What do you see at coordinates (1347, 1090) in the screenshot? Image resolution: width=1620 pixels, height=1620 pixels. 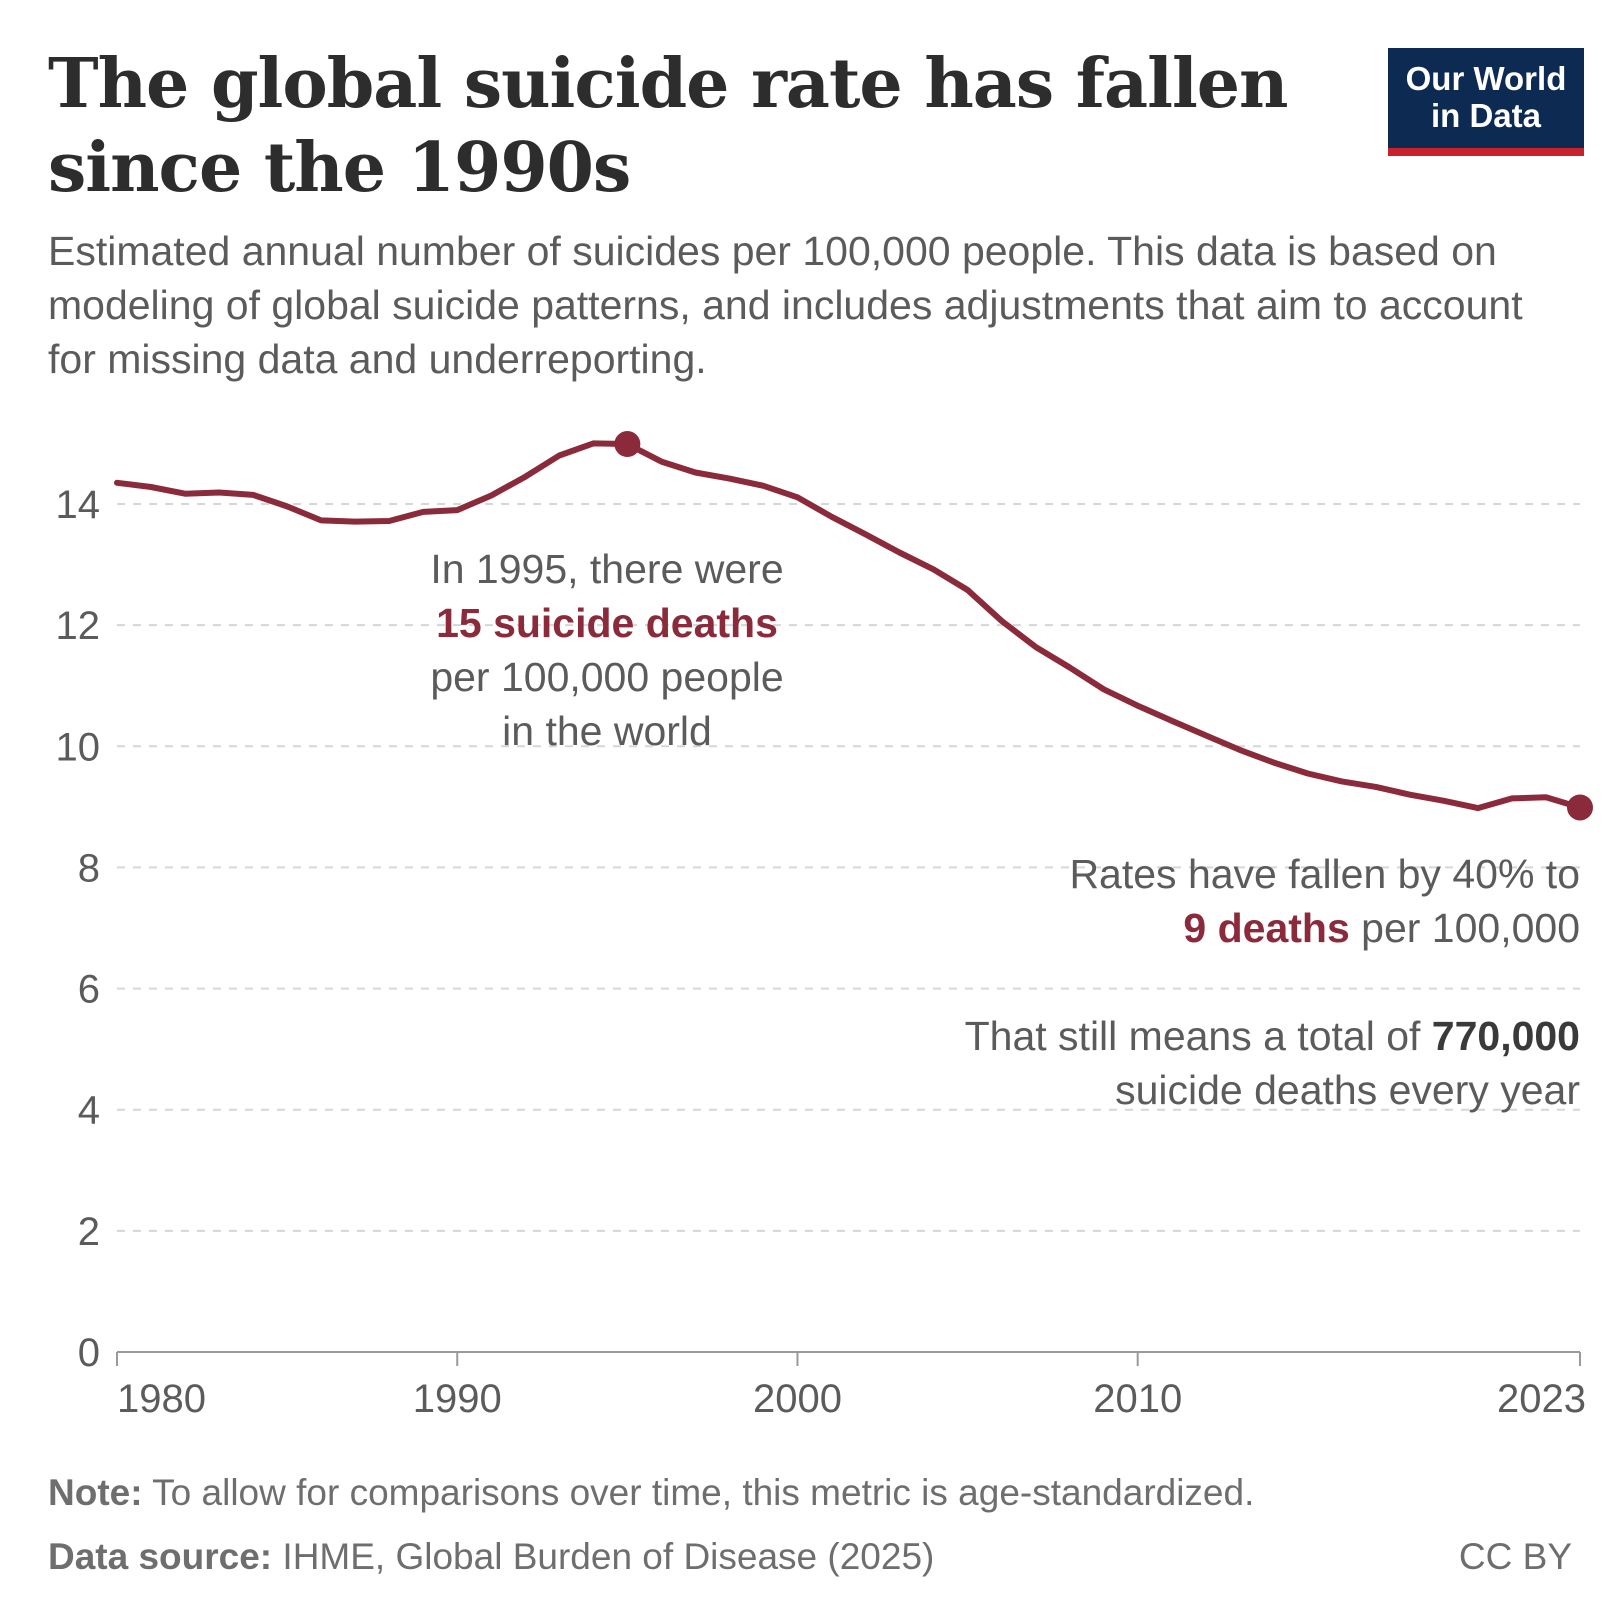 I see `annotation-total-line-2: suicide deaths every year` at bounding box center [1347, 1090].